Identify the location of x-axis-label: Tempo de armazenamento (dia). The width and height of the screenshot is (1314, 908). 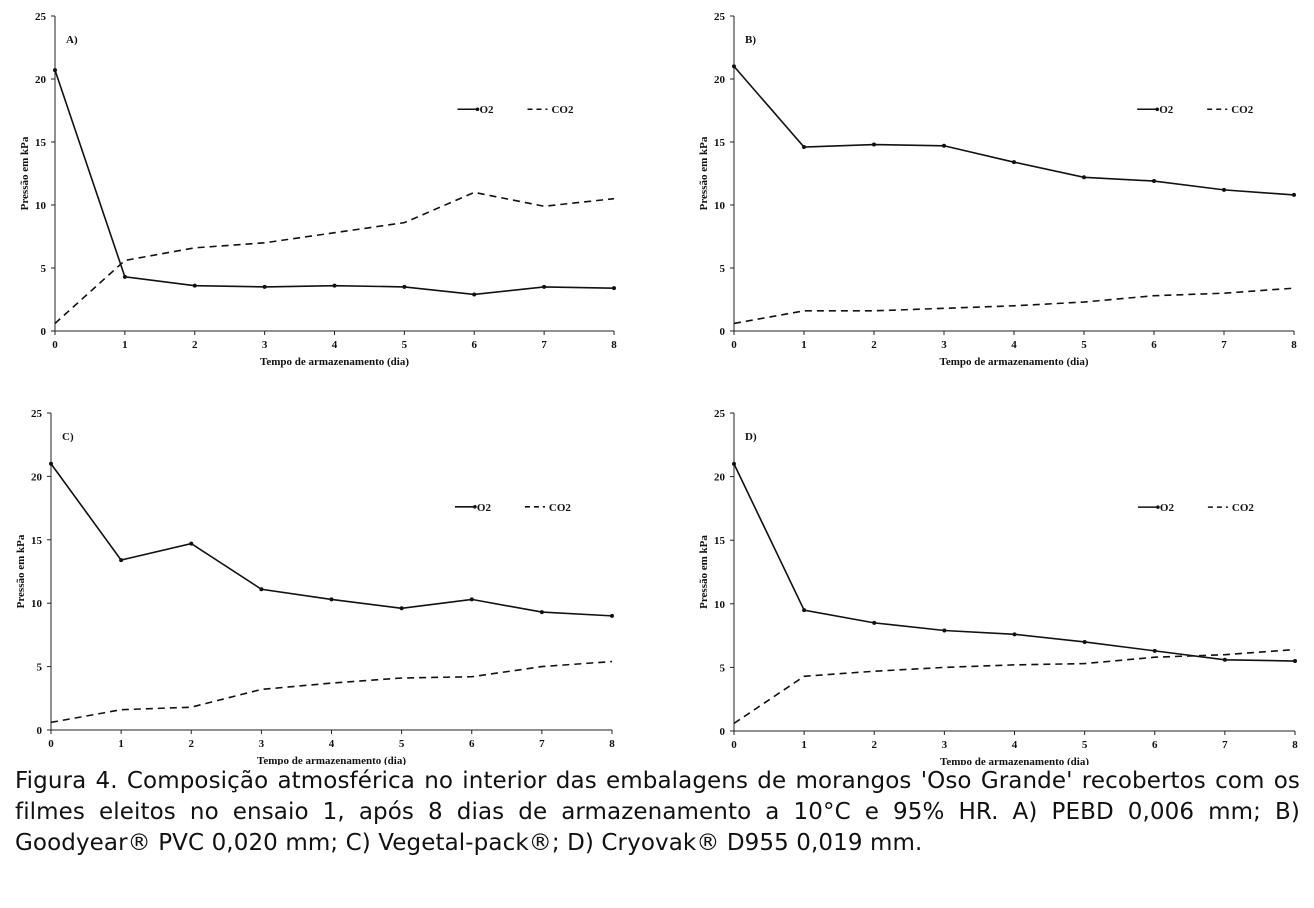
(1014, 362).